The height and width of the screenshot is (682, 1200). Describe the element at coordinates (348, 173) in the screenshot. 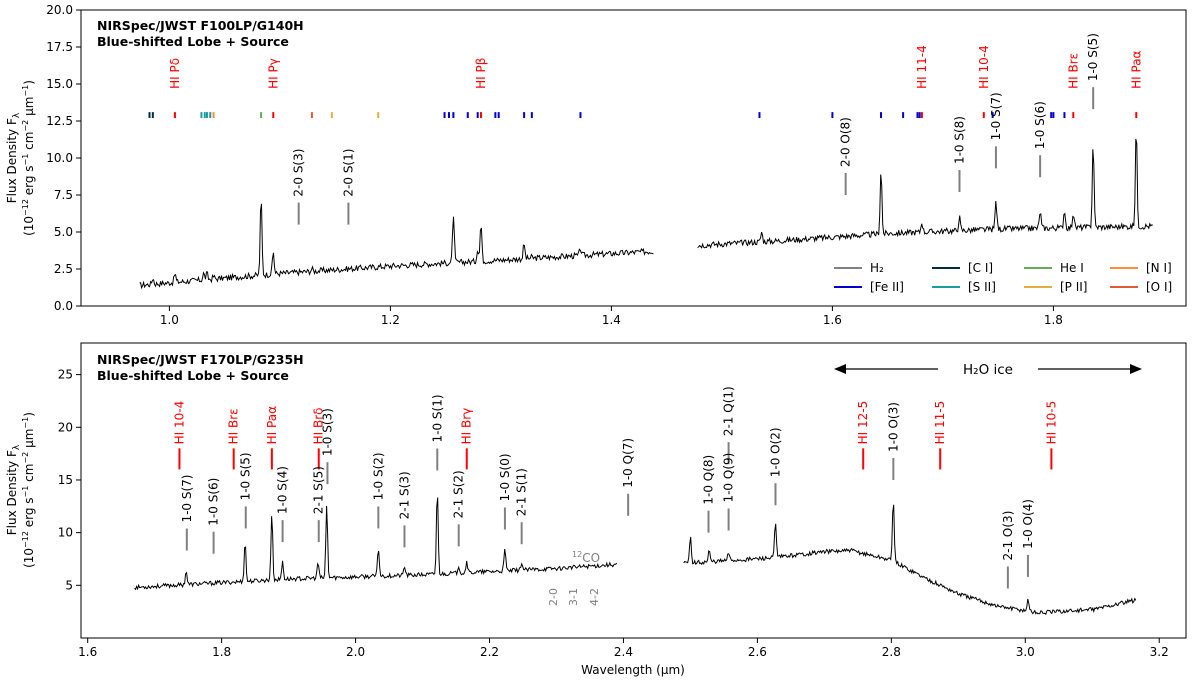

I see `h2-label: 2-0 S(1)` at that location.